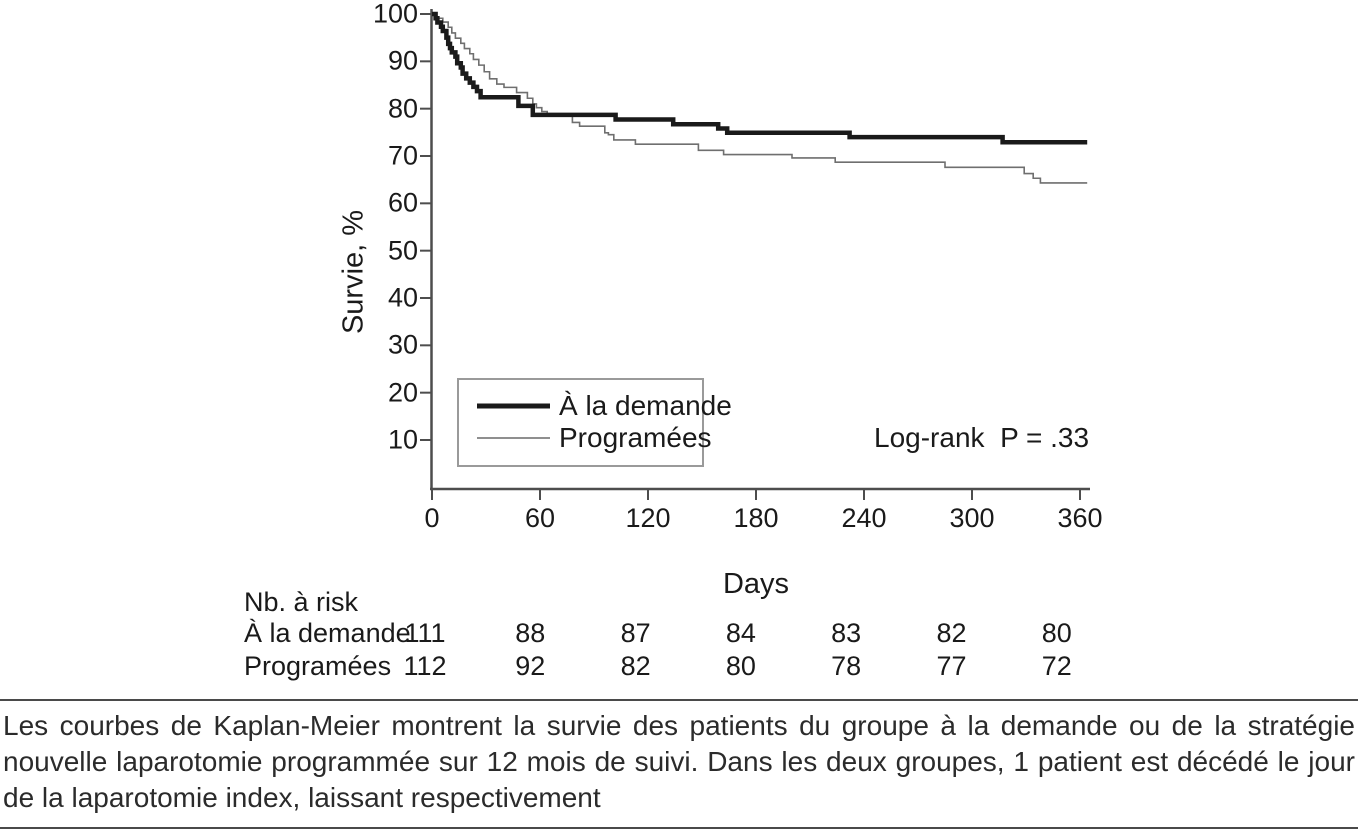 Image resolution: width=1358 pixels, height=834 pixels. I want to click on risk-value: 112, so click(425, 666).